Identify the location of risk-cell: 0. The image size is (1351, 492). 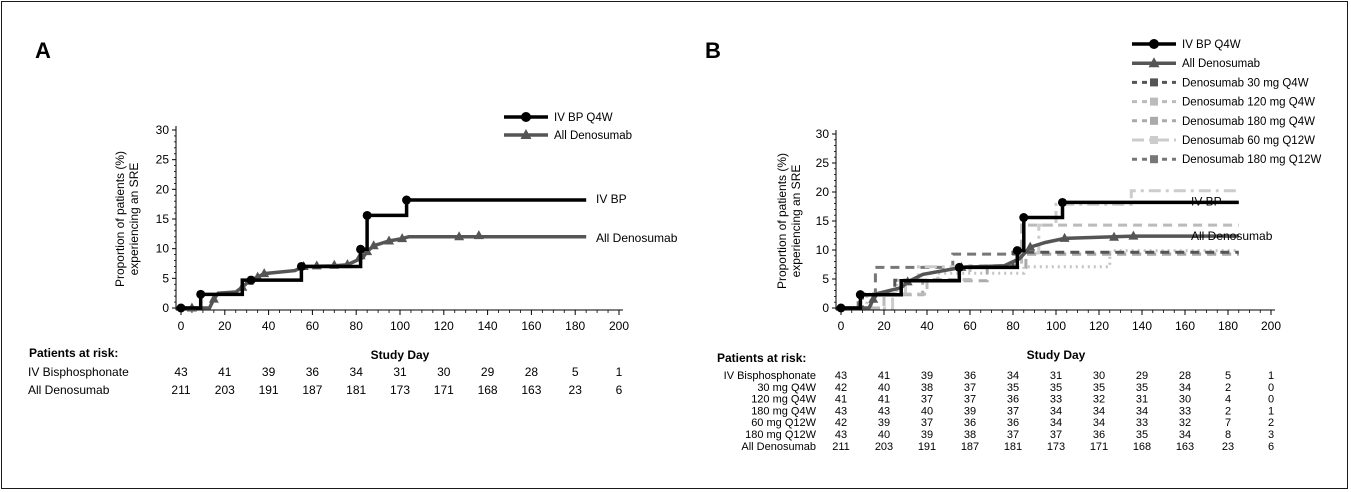
(1271, 400).